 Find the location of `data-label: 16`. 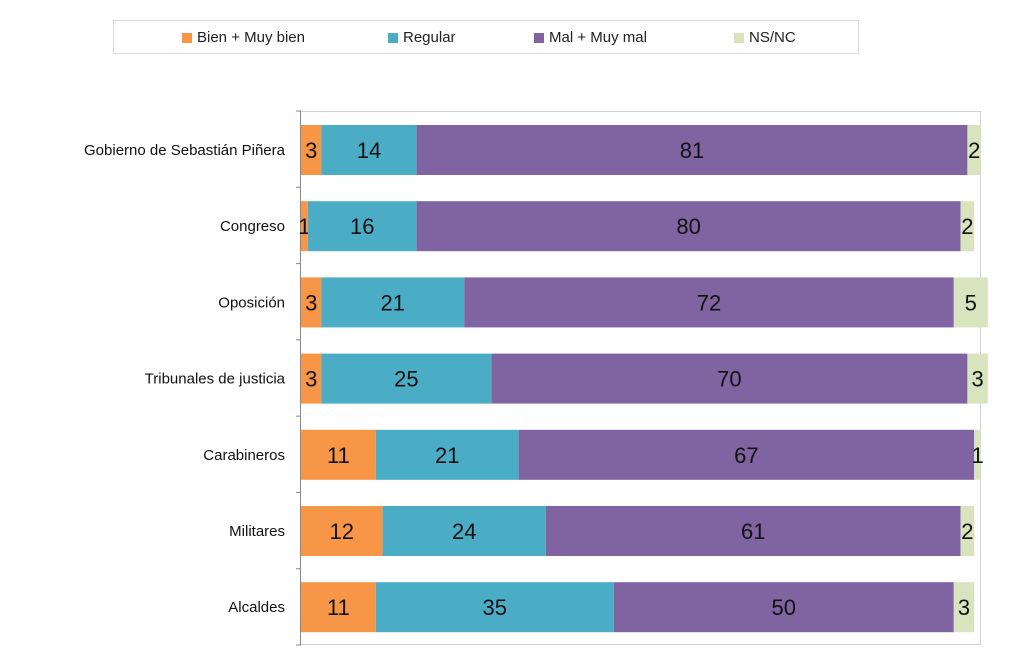

data-label: 16 is located at coordinates (362, 226).